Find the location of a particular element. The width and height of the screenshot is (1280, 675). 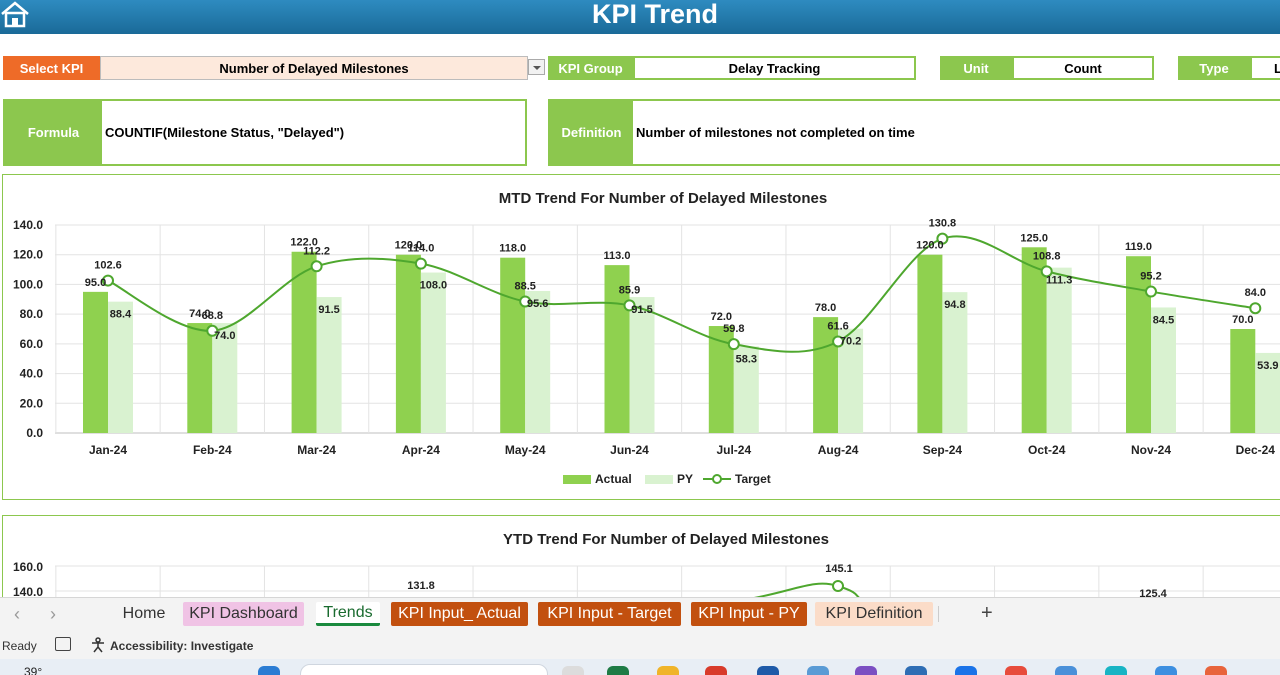

data-label-py: 58.3 is located at coordinates (746, 359).